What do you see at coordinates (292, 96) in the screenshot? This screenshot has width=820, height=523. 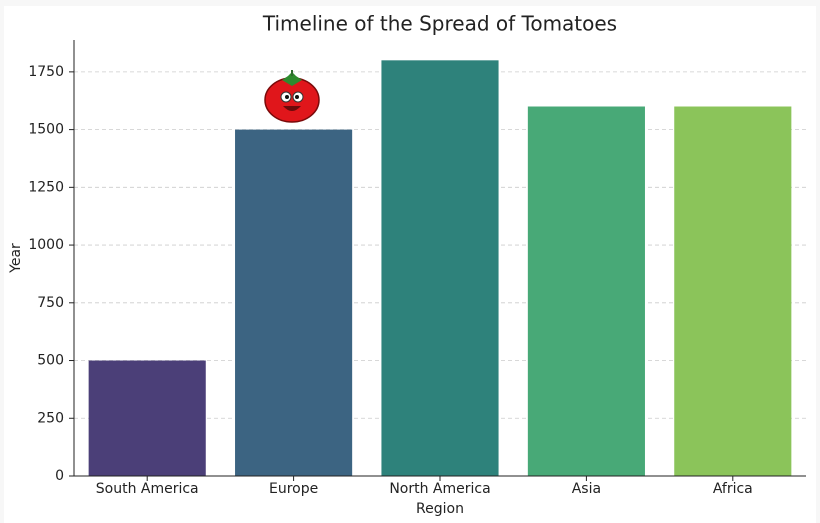 I see `tomato-icon` at bounding box center [292, 96].